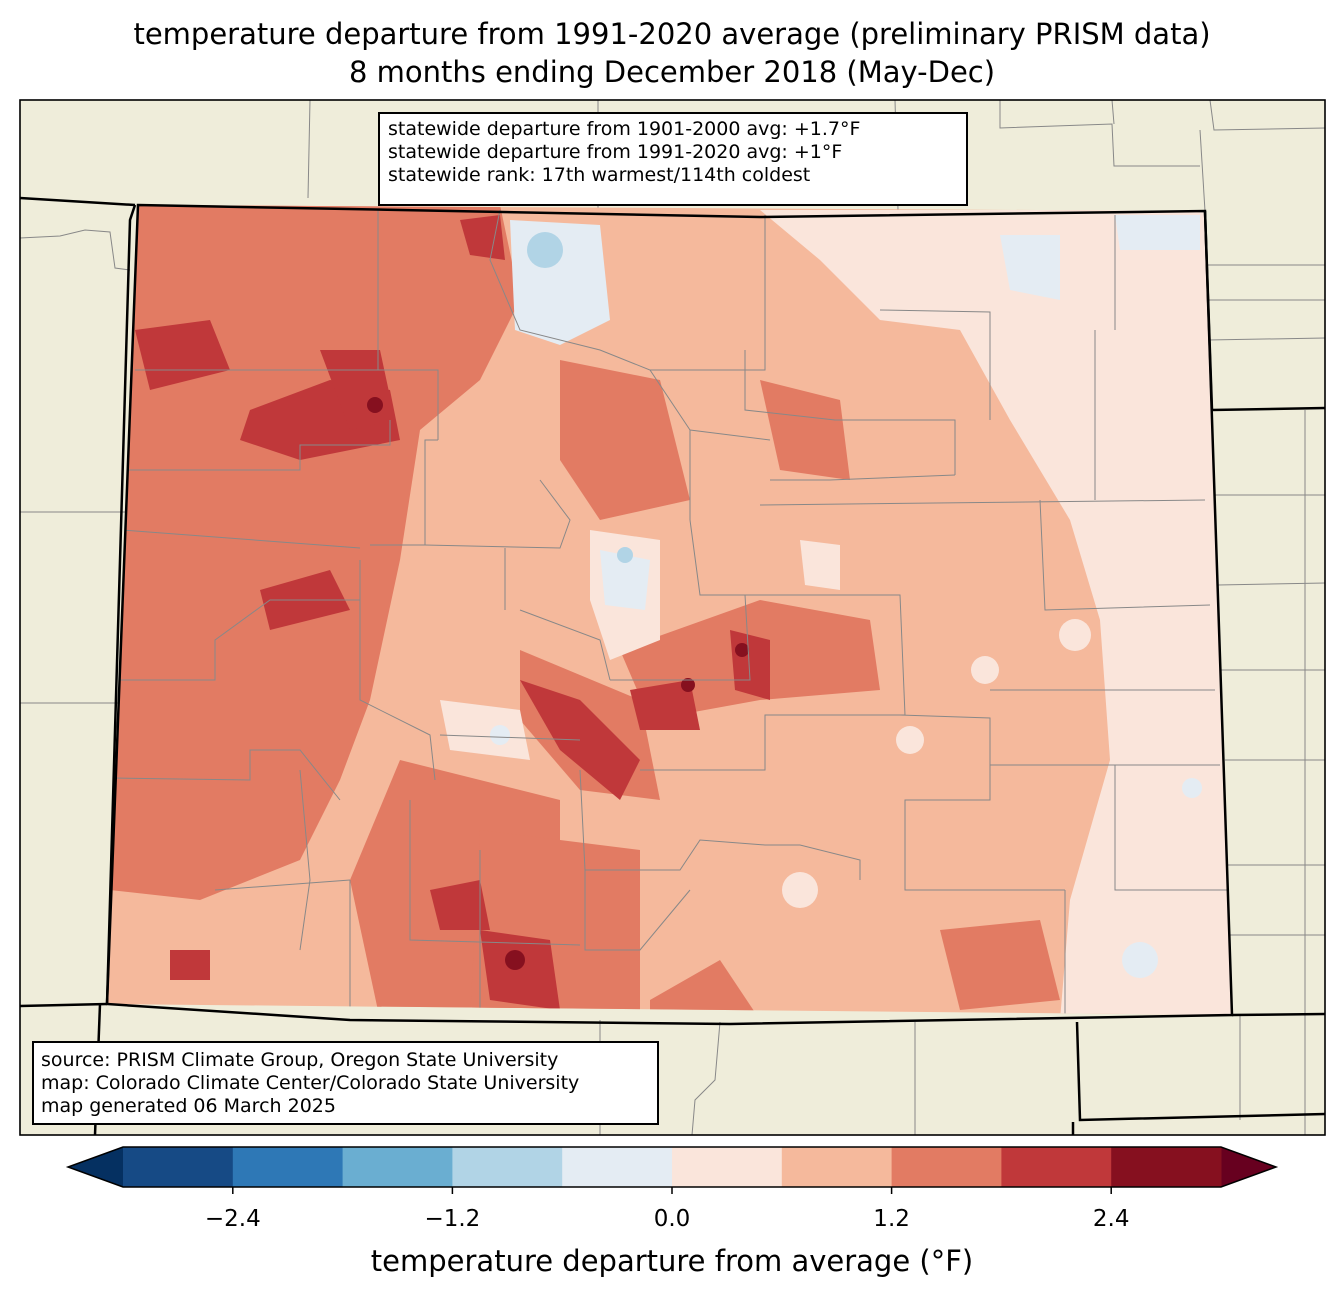 The height and width of the screenshot is (1299, 1344). Describe the element at coordinates (1248, 1167) in the screenshot. I see `colorbar-over-extension` at that location.